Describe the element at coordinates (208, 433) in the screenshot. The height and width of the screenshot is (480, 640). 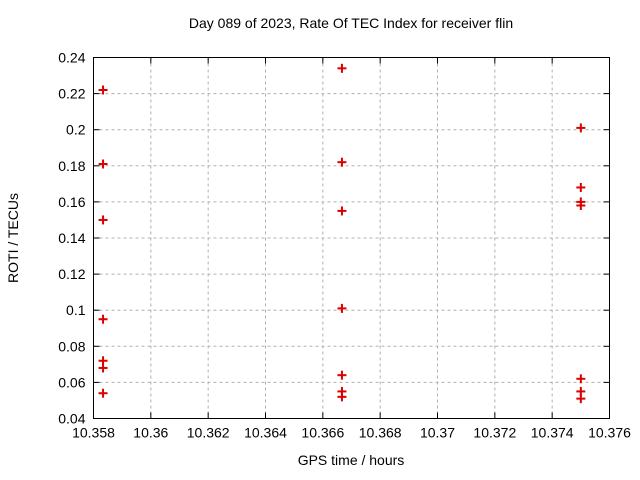
I see `x-tick-label: 10.362` at that location.